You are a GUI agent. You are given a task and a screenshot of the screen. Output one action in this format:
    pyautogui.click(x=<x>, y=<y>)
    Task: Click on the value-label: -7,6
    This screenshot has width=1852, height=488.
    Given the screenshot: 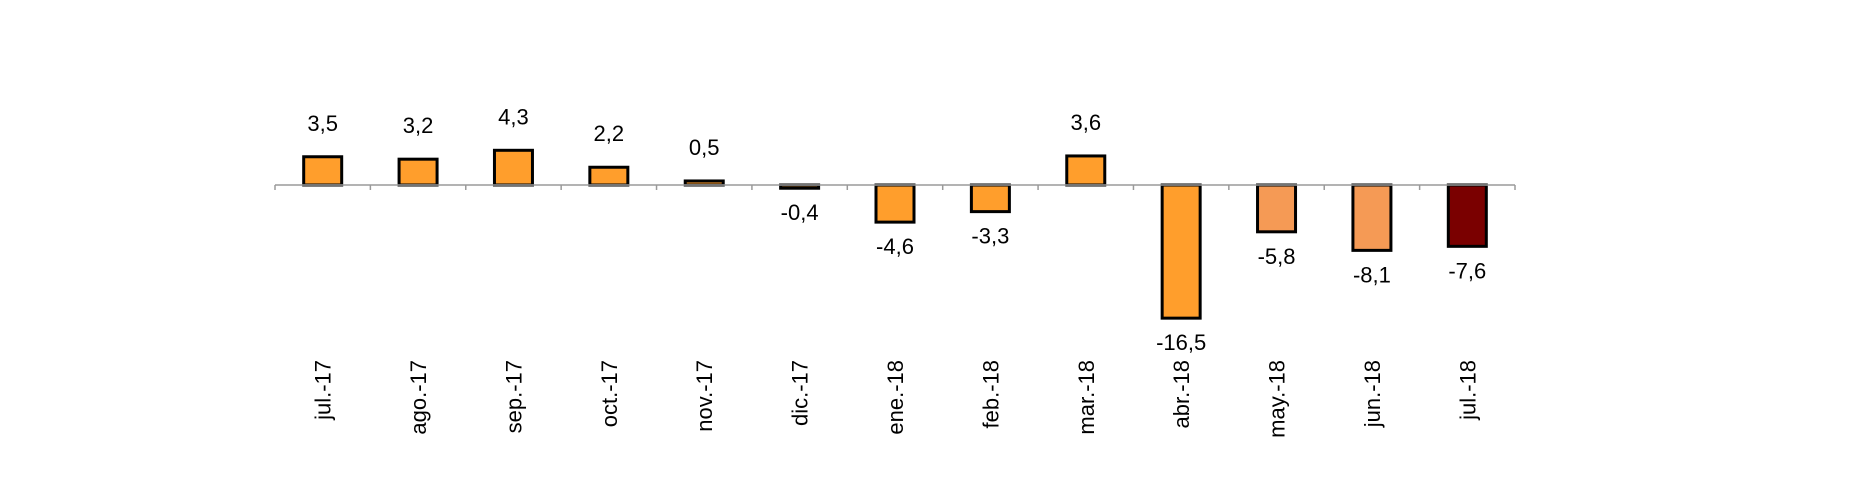 What is the action you would take?
    pyautogui.click(x=1467, y=270)
    